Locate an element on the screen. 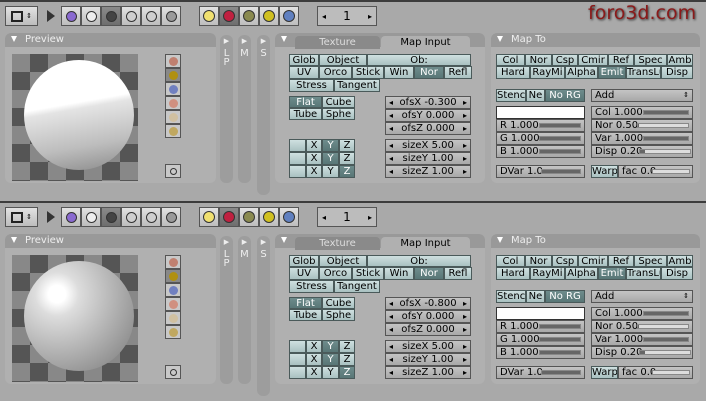 This screenshot has height=401, width=706. stencil-stenc-button: Stenc is located at coordinates (511, 95).